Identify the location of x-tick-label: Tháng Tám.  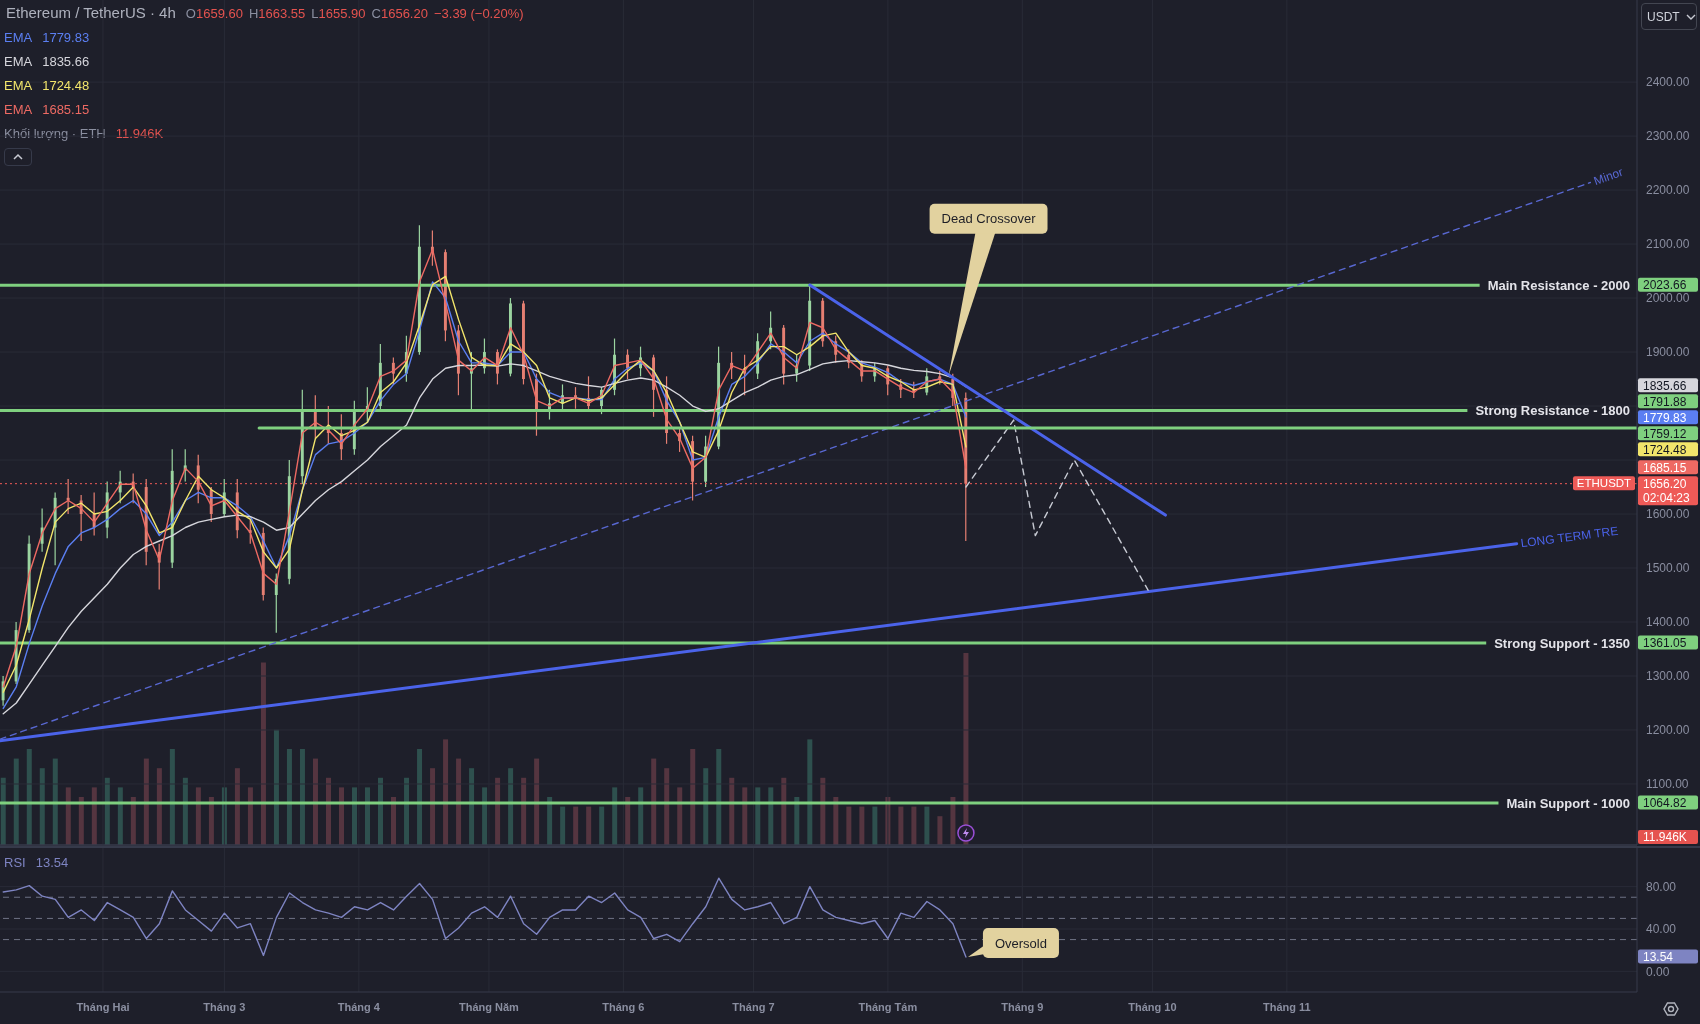
(888, 1006).